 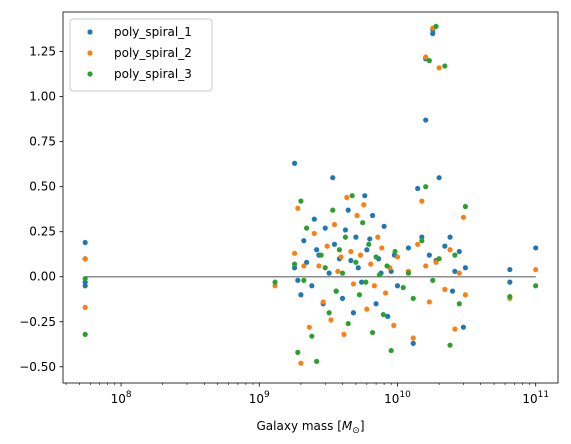 What do you see at coordinates (42, 142) in the screenshot?
I see `y-tick-label: 0.75` at bounding box center [42, 142].